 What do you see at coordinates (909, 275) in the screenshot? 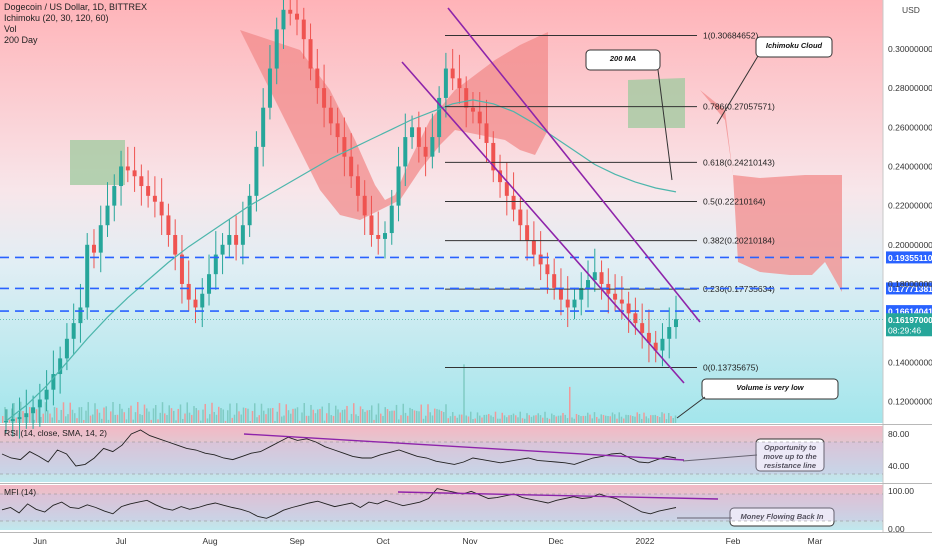
I see `price-axis-background` at bounding box center [909, 275].